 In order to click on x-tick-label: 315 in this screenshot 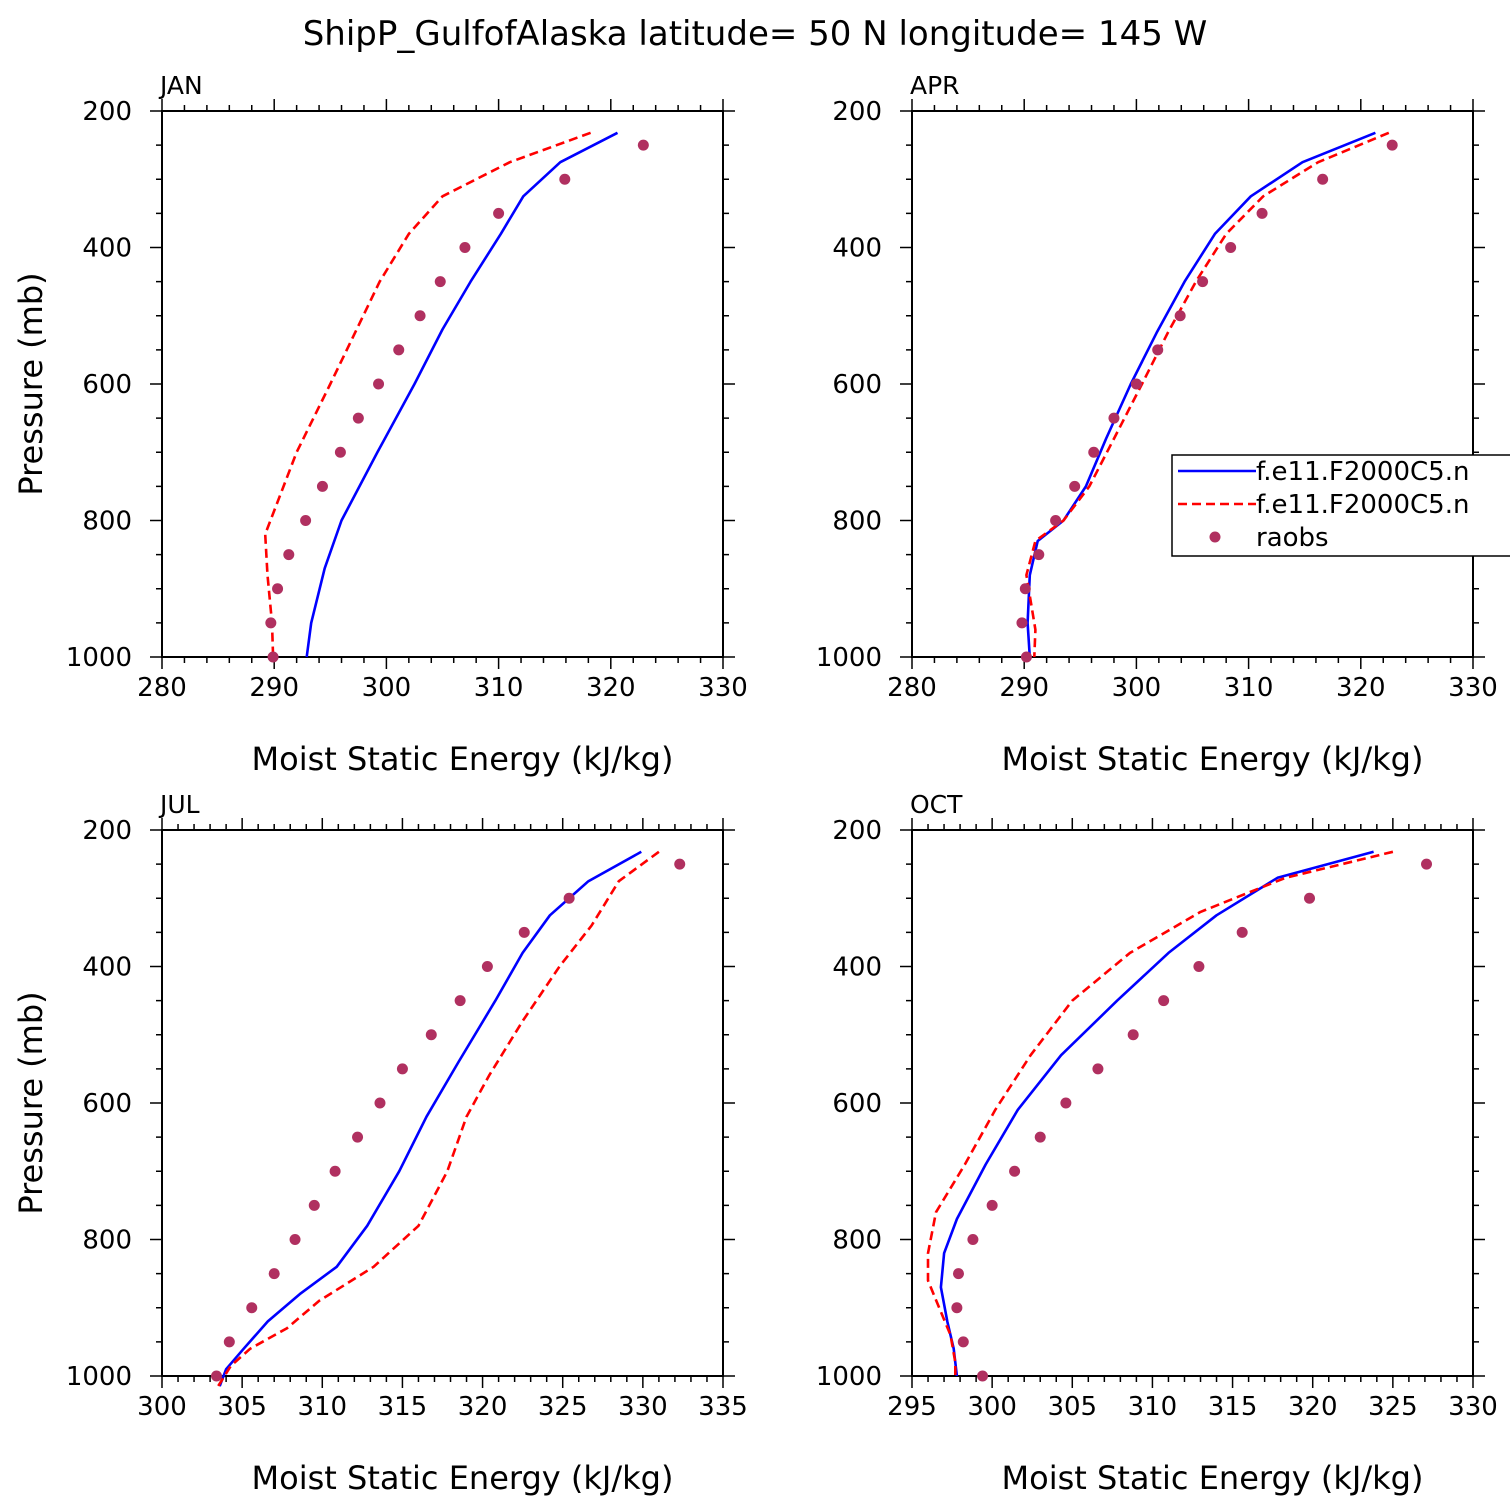, I will do `click(403, 1407)`.